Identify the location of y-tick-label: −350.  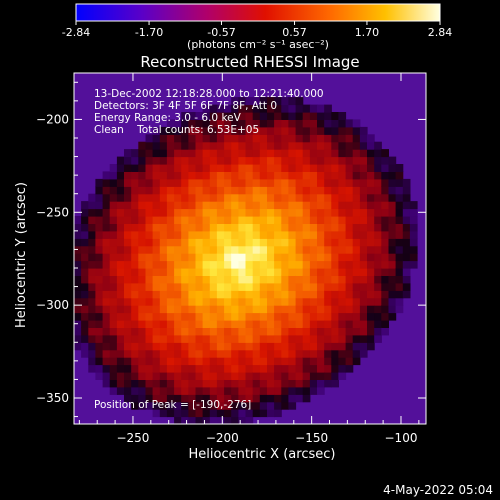
(52, 398).